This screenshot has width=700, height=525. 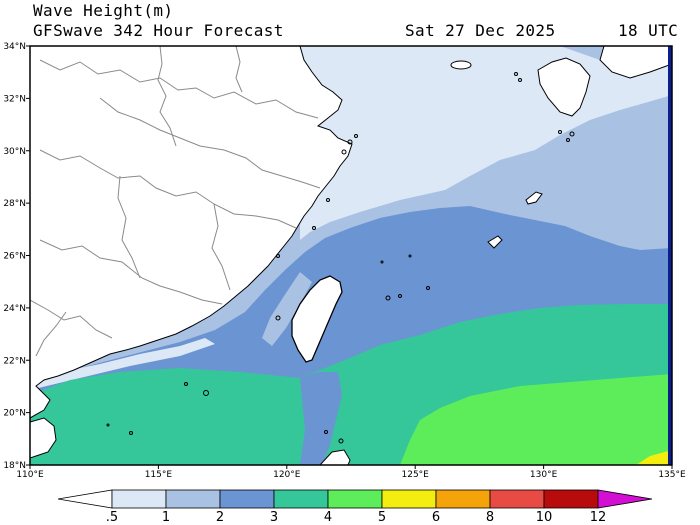 I want to click on colorbar-label: 6, so click(x=436, y=517).